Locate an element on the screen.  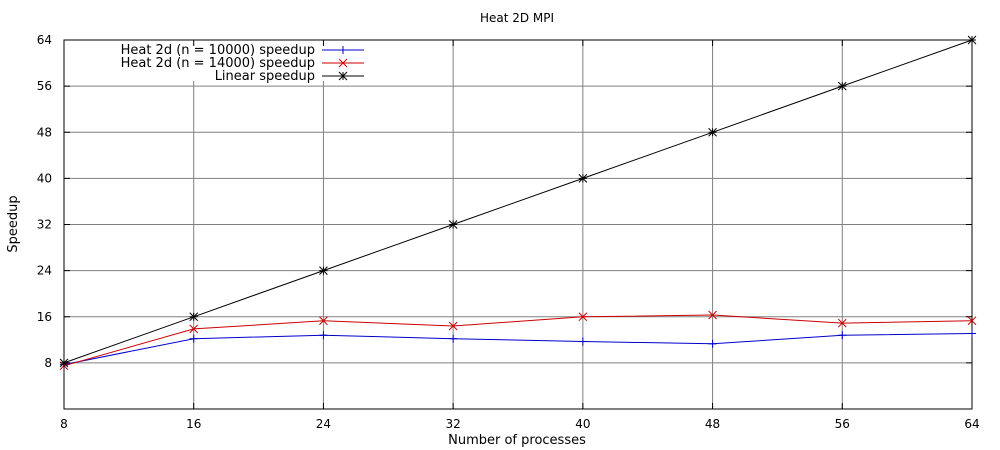
x-tick-label: 56 is located at coordinates (842, 424).